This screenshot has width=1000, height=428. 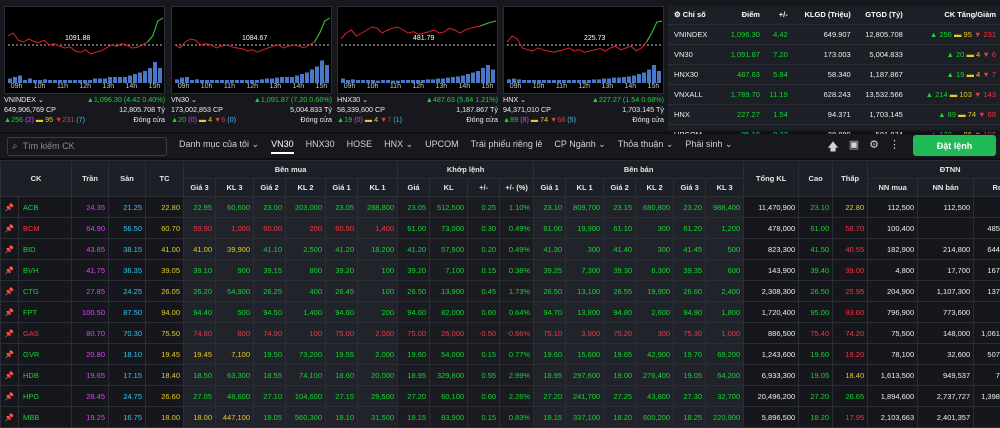 What do you see at coordinates (269, 312) in the screenshot?
I see `bid-price-2: 94.50` at bounding box center [269, 312].